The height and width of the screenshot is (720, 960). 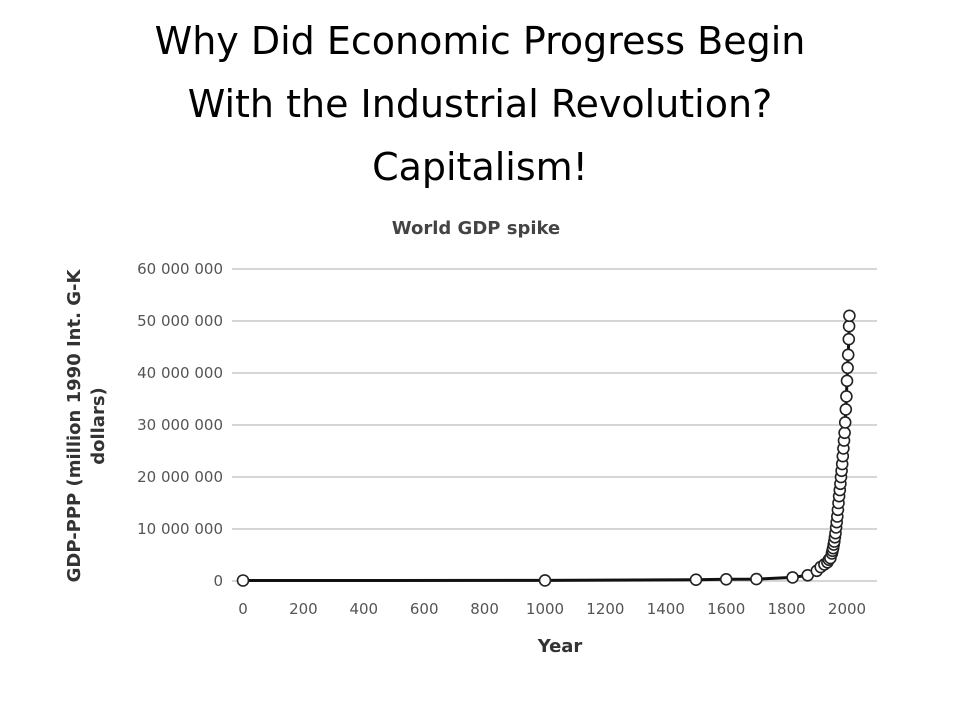 I want to click on x-tick-label: 1000, so click(x=545, y=609).